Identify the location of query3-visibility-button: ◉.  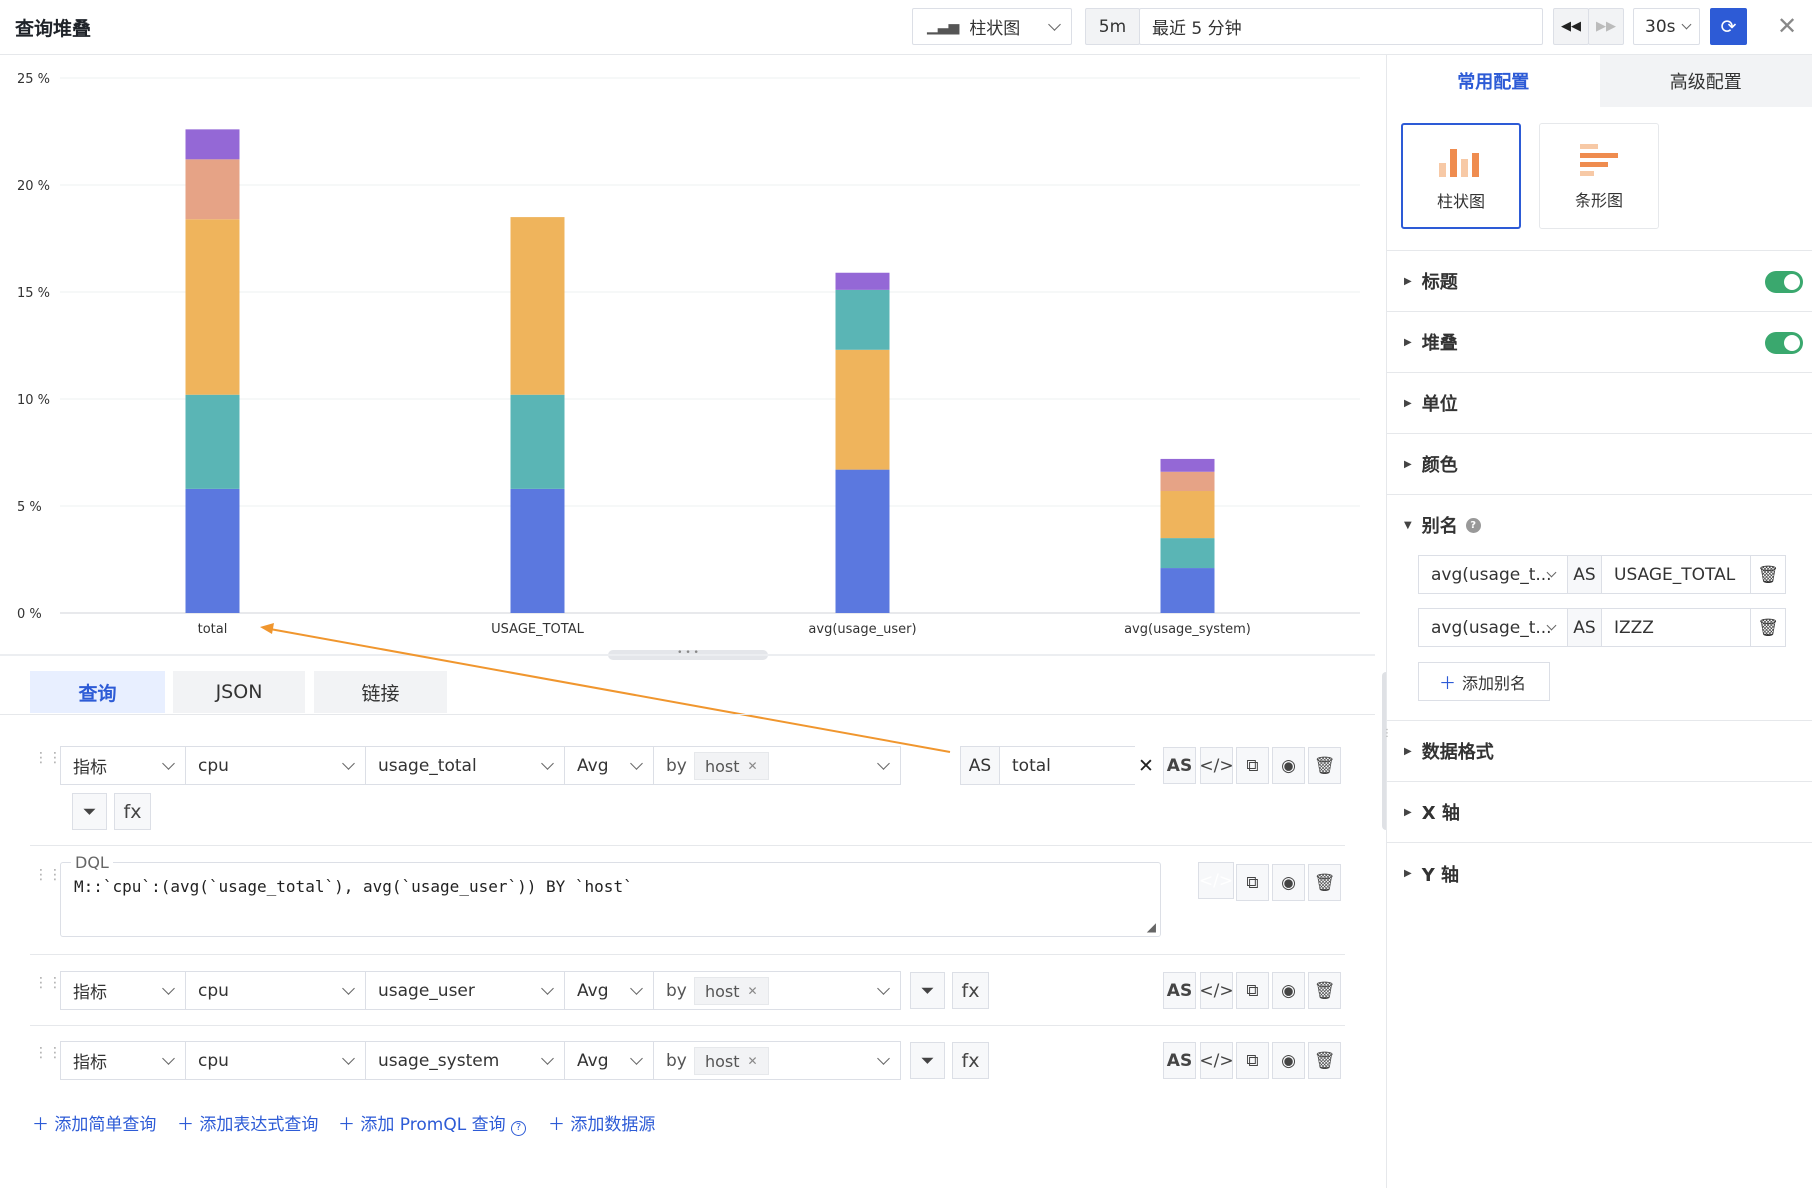
(1288, 990).